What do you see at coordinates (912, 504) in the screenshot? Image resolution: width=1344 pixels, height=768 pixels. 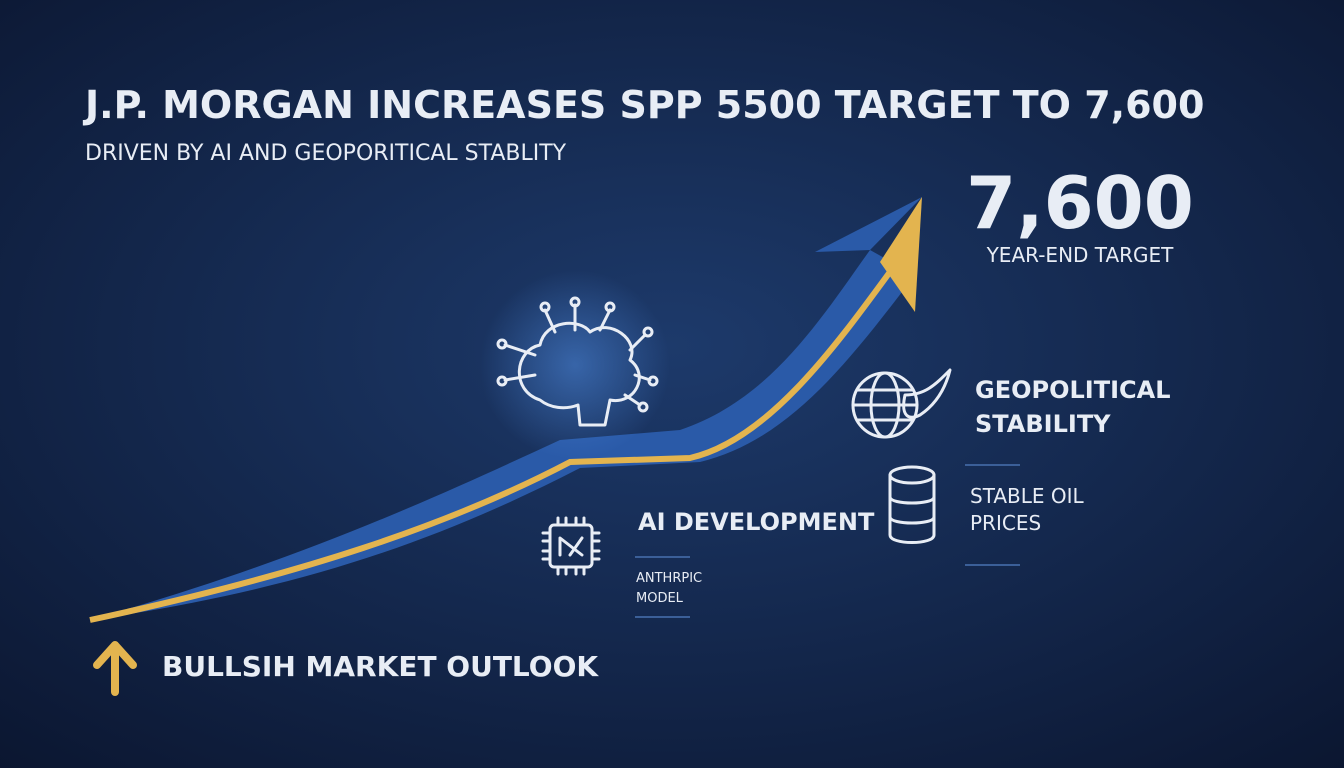 I see `barrel-icon` at bounding box center [912, 504].